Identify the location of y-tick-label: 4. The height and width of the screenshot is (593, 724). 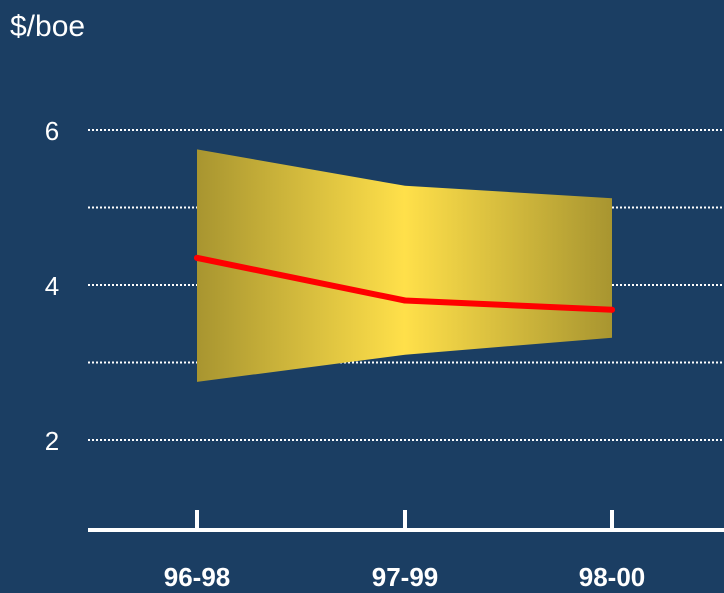
(52, 286).